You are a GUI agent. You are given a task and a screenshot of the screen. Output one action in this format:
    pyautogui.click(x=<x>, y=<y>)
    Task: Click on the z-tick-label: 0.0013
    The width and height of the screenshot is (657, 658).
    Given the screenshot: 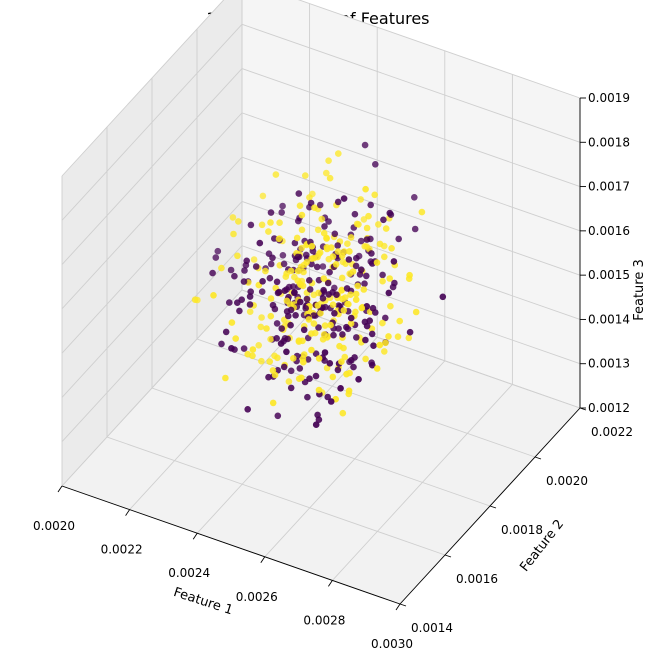 What is the action you would take?
    pyautogui.click(x=609, y=364)
    